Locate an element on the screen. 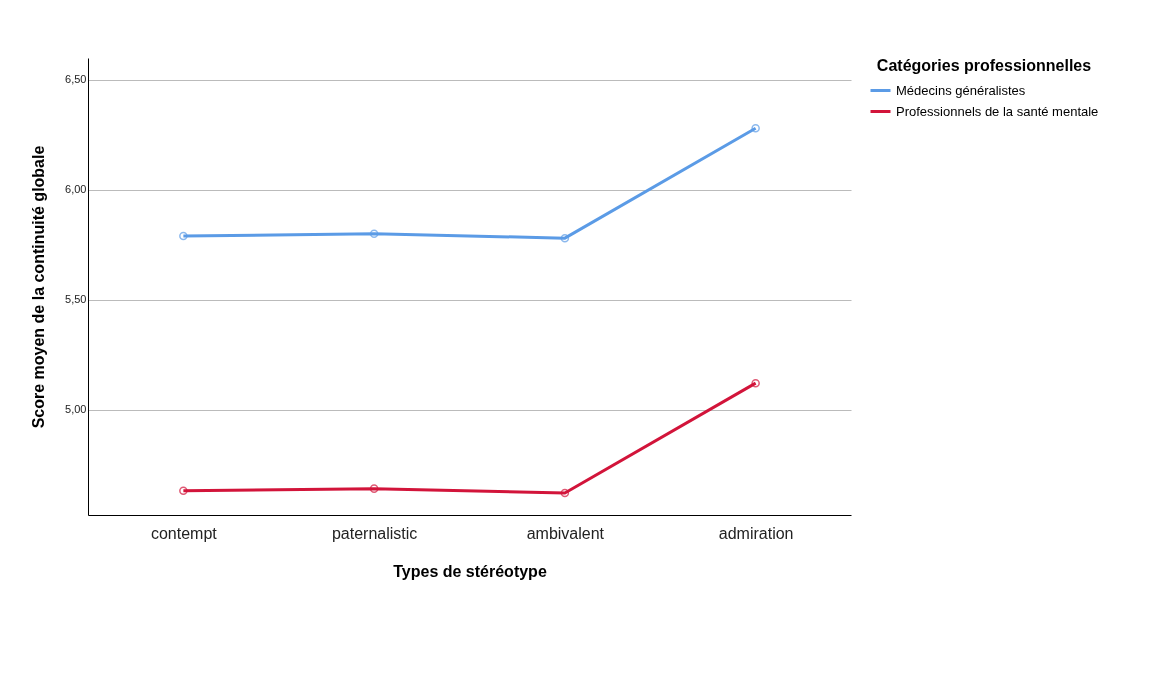 The image size is (1165, 693). y-axis-title: Score moyen de la continuité globale is located at coordinates (39, 287).